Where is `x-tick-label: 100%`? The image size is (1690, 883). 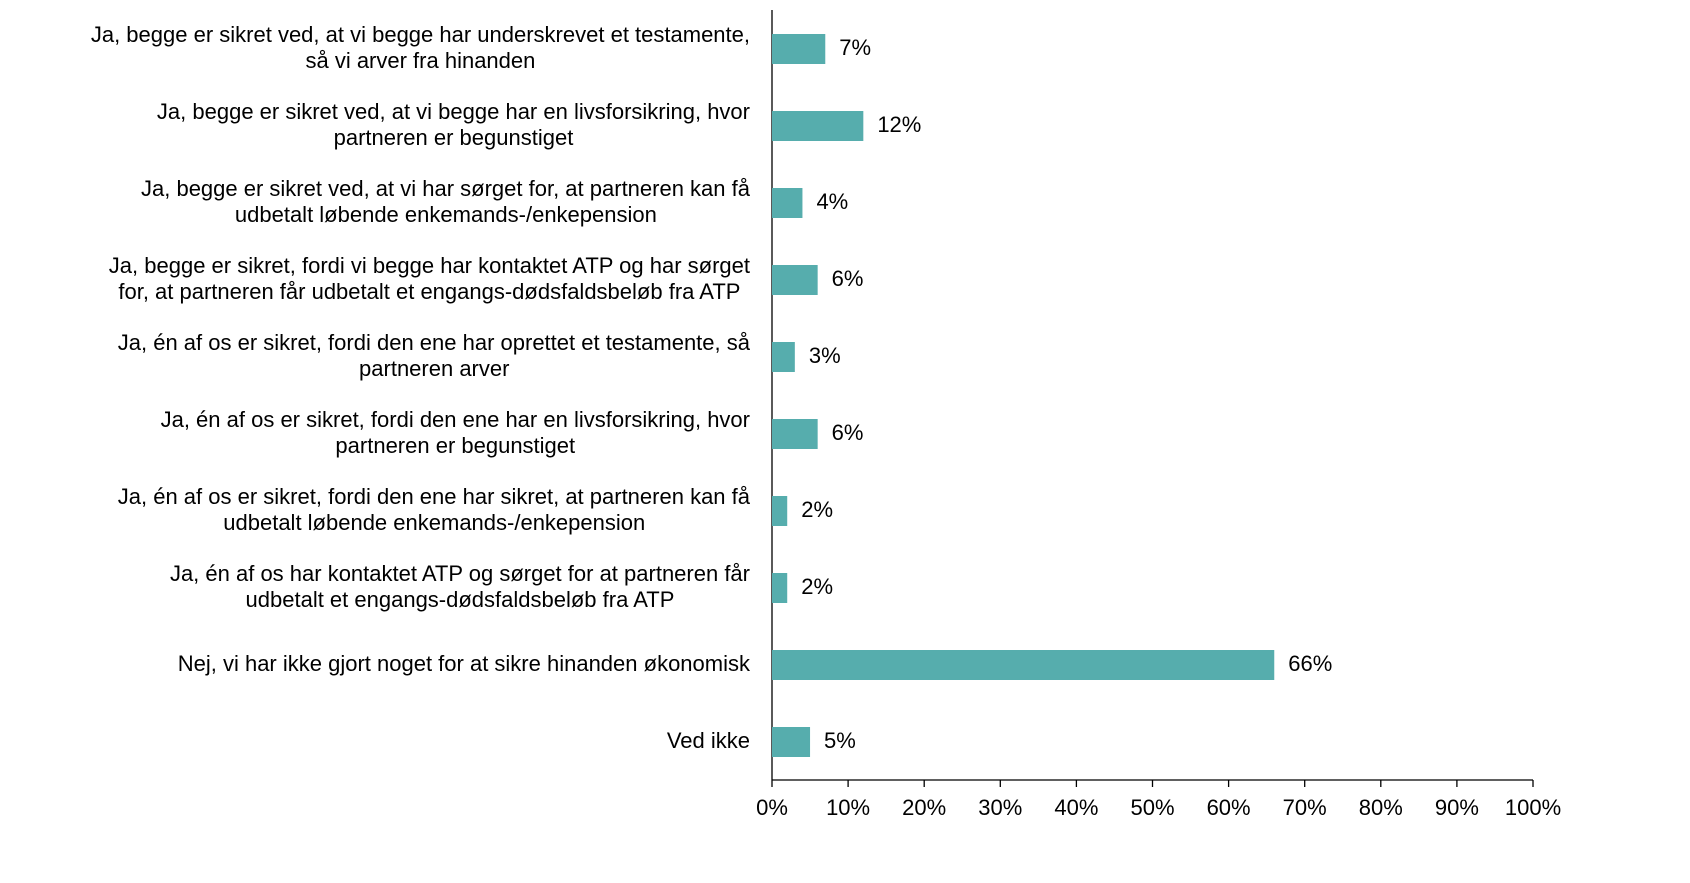 x-tick-label: 100% is located at coordinates (1533, 807).